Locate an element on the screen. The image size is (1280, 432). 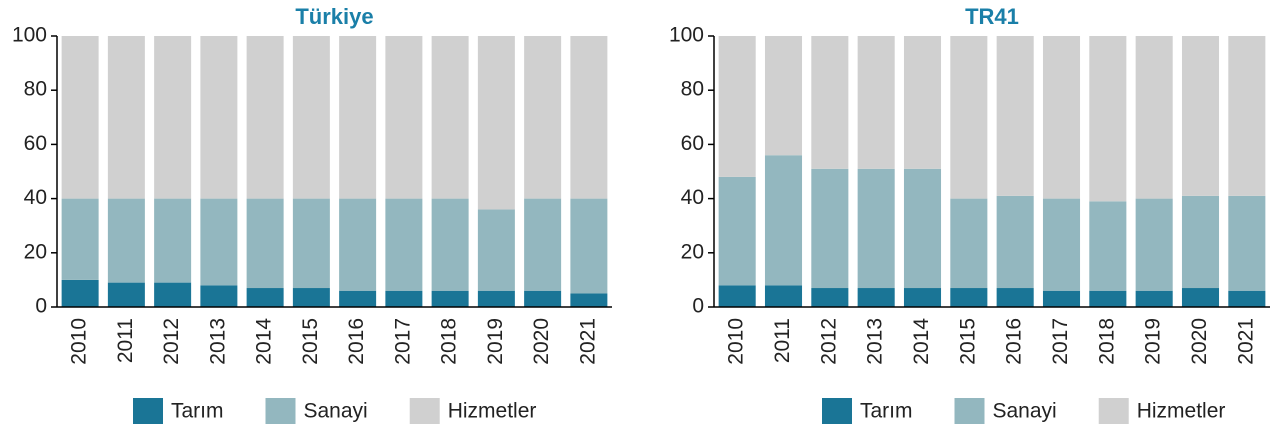
x-tick-label: 2015 is located at coordinates (967, 341).